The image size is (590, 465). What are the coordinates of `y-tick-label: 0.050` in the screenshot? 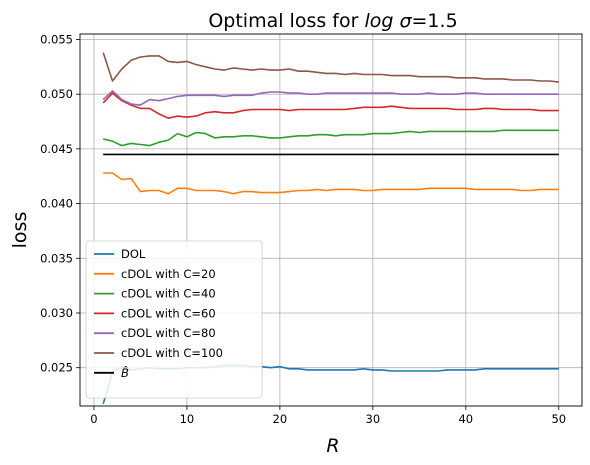 It's located at (56, 94).